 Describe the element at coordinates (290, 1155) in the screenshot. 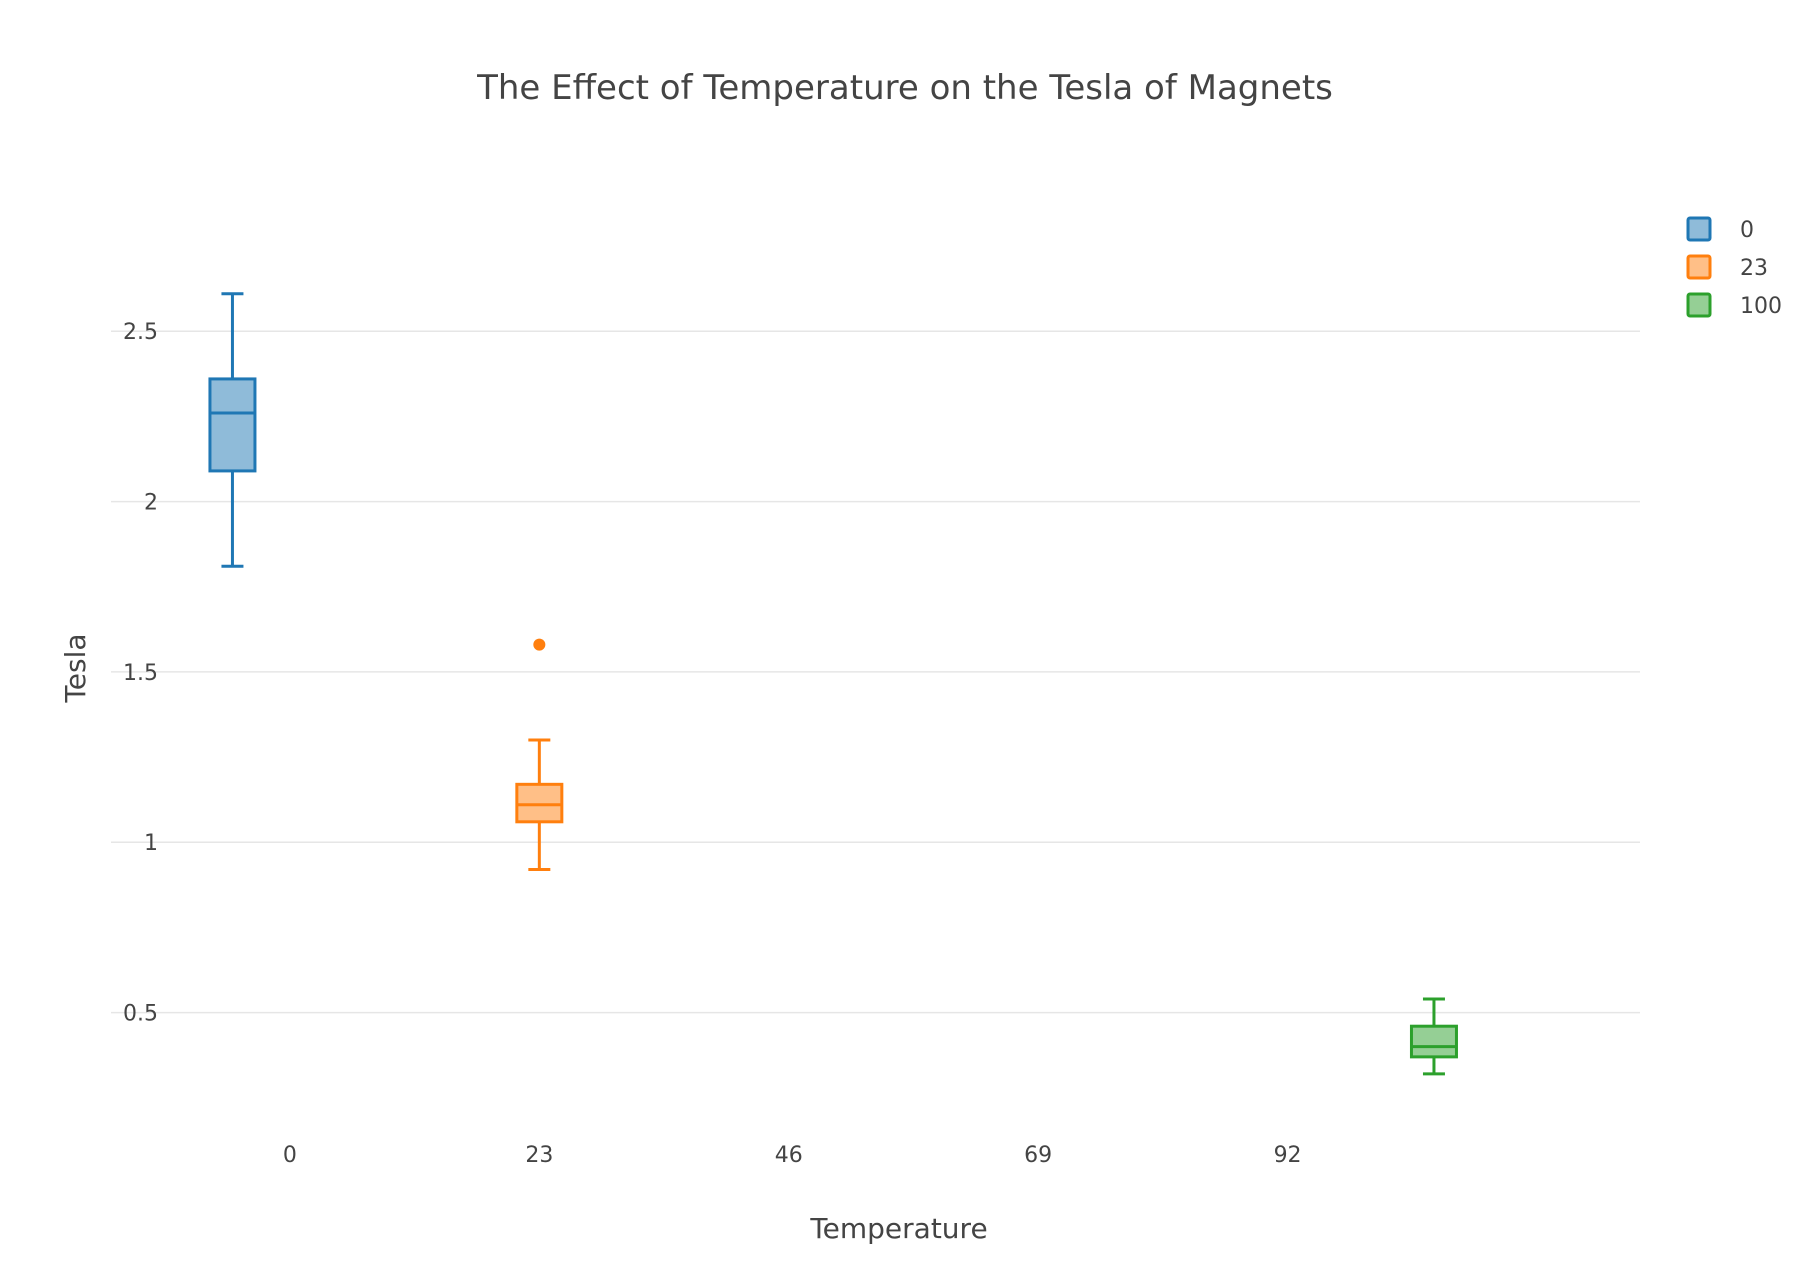

I see `x-tick-label: 0` at that location.